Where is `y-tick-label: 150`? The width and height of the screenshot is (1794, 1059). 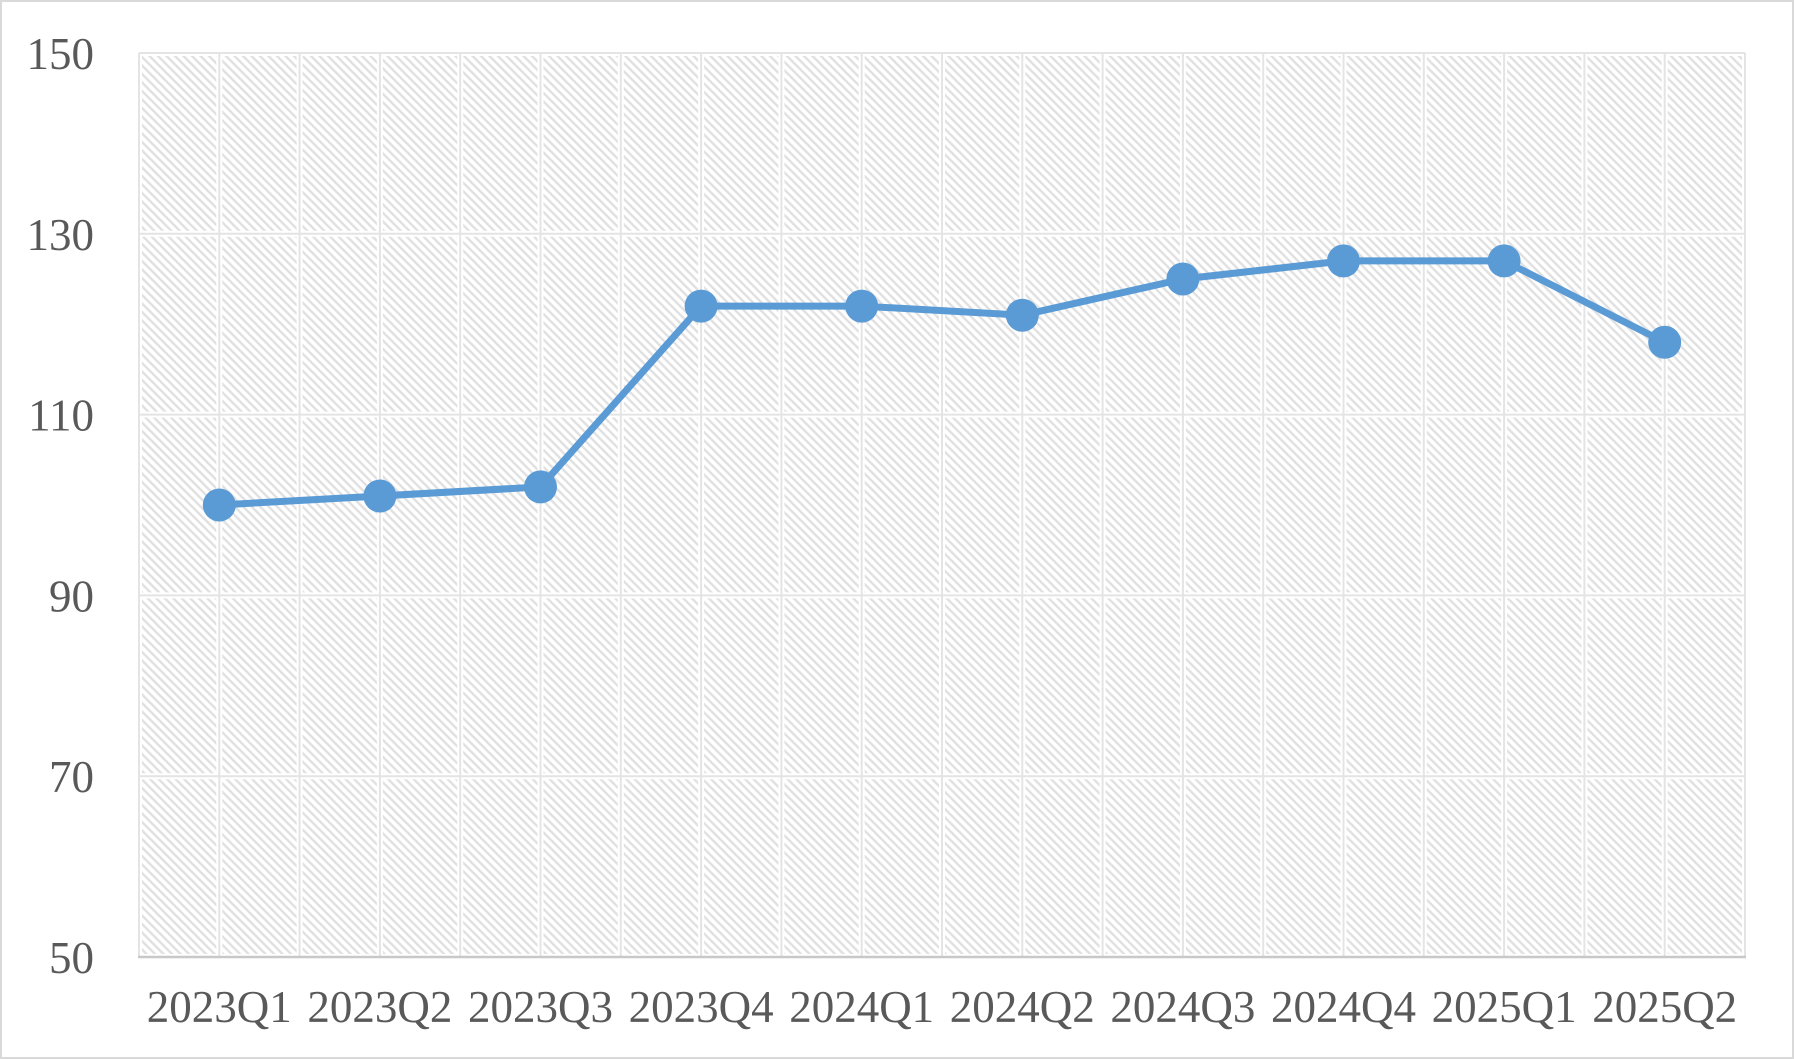 y-tick-label: 150 is located at coordinates (61, 54).